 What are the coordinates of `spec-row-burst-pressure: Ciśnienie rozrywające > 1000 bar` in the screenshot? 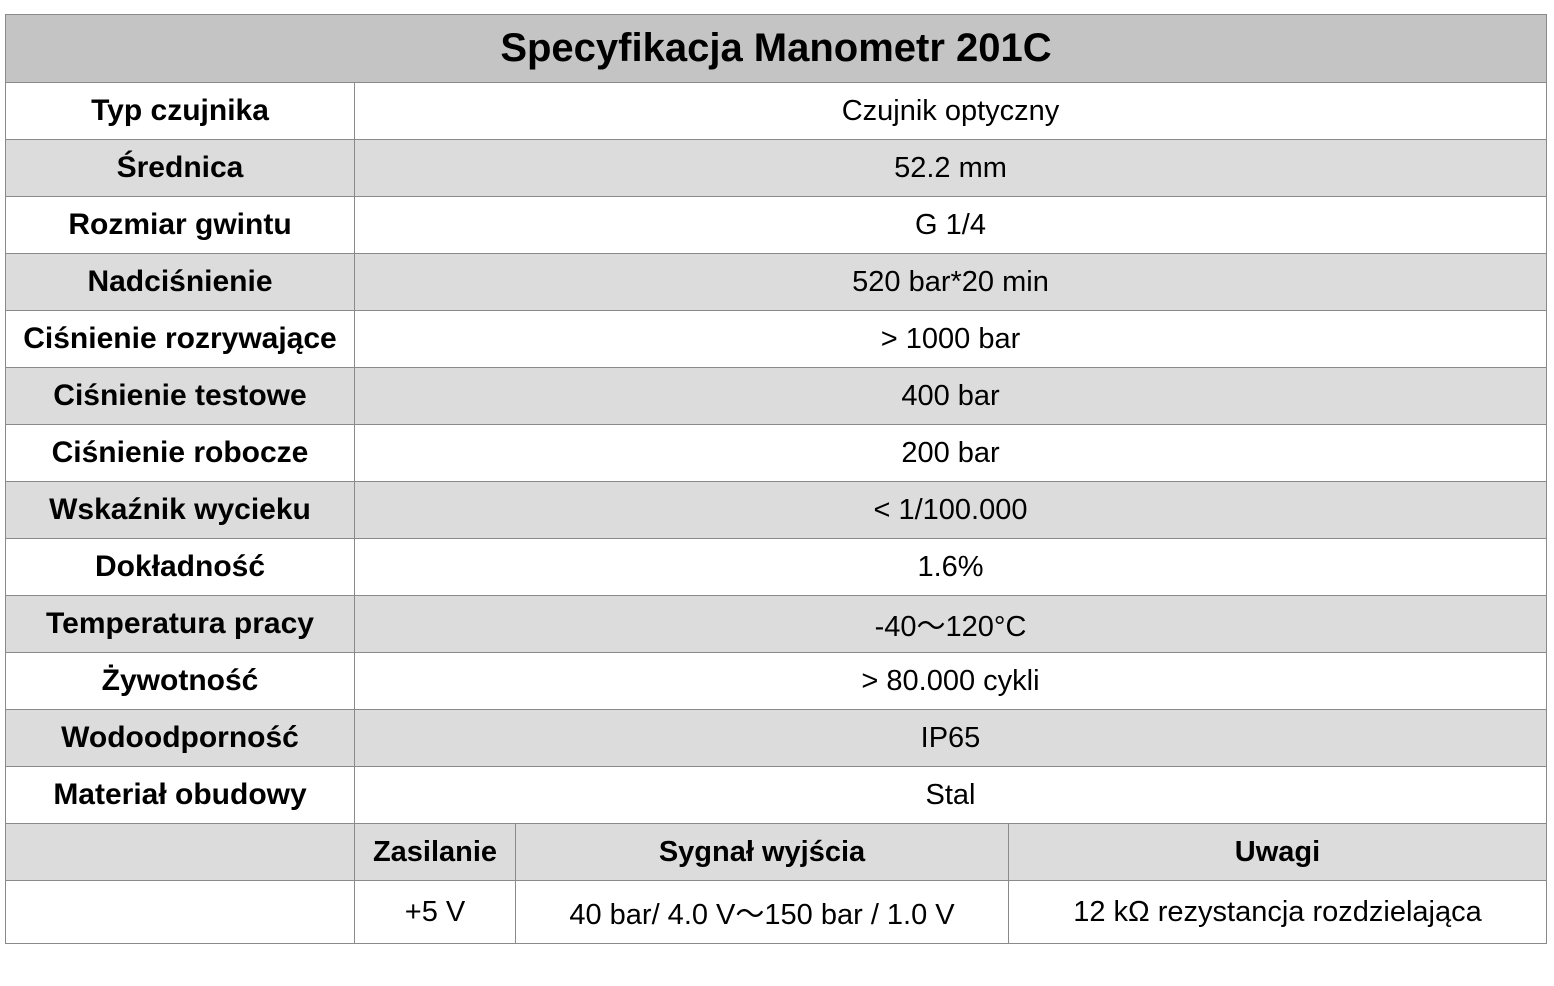 It's located at (776, 339).